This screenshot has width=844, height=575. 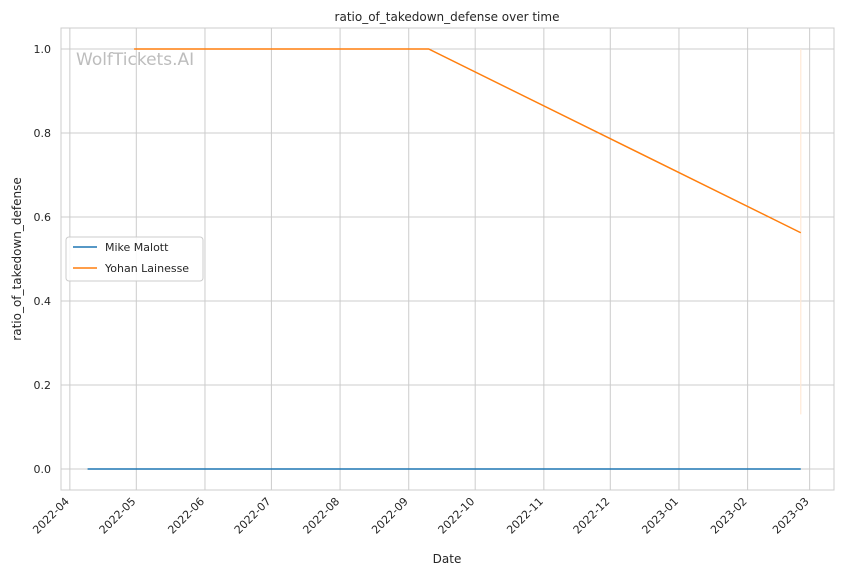 What do you see at coordinates (43, 469) in the screenshot?
I see `y-tick-label: 0.0` at bounding box center [43, 469].